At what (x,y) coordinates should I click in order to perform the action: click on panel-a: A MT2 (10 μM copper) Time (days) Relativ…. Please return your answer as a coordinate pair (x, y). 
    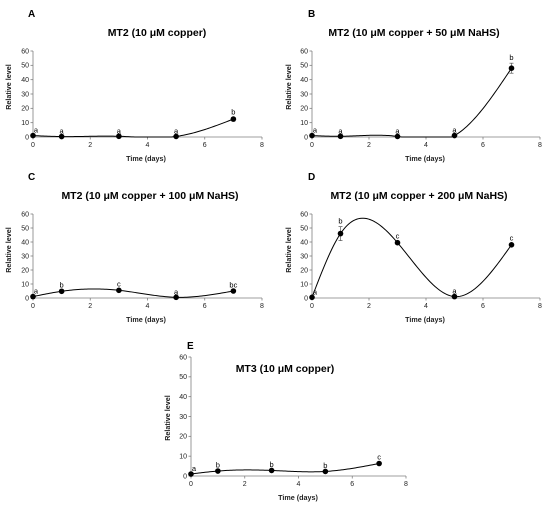
    Looking at the image, I should click on (134, 86).